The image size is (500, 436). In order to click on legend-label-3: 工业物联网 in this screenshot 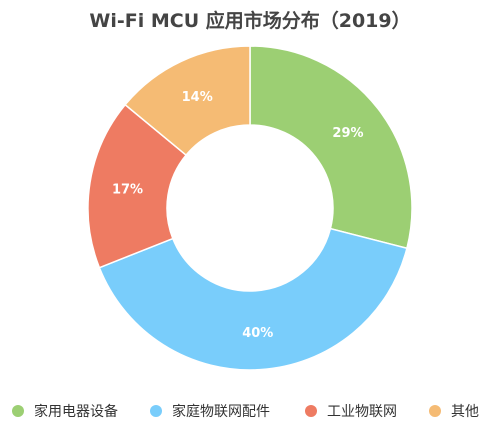, I will do `click(362, 412)`.